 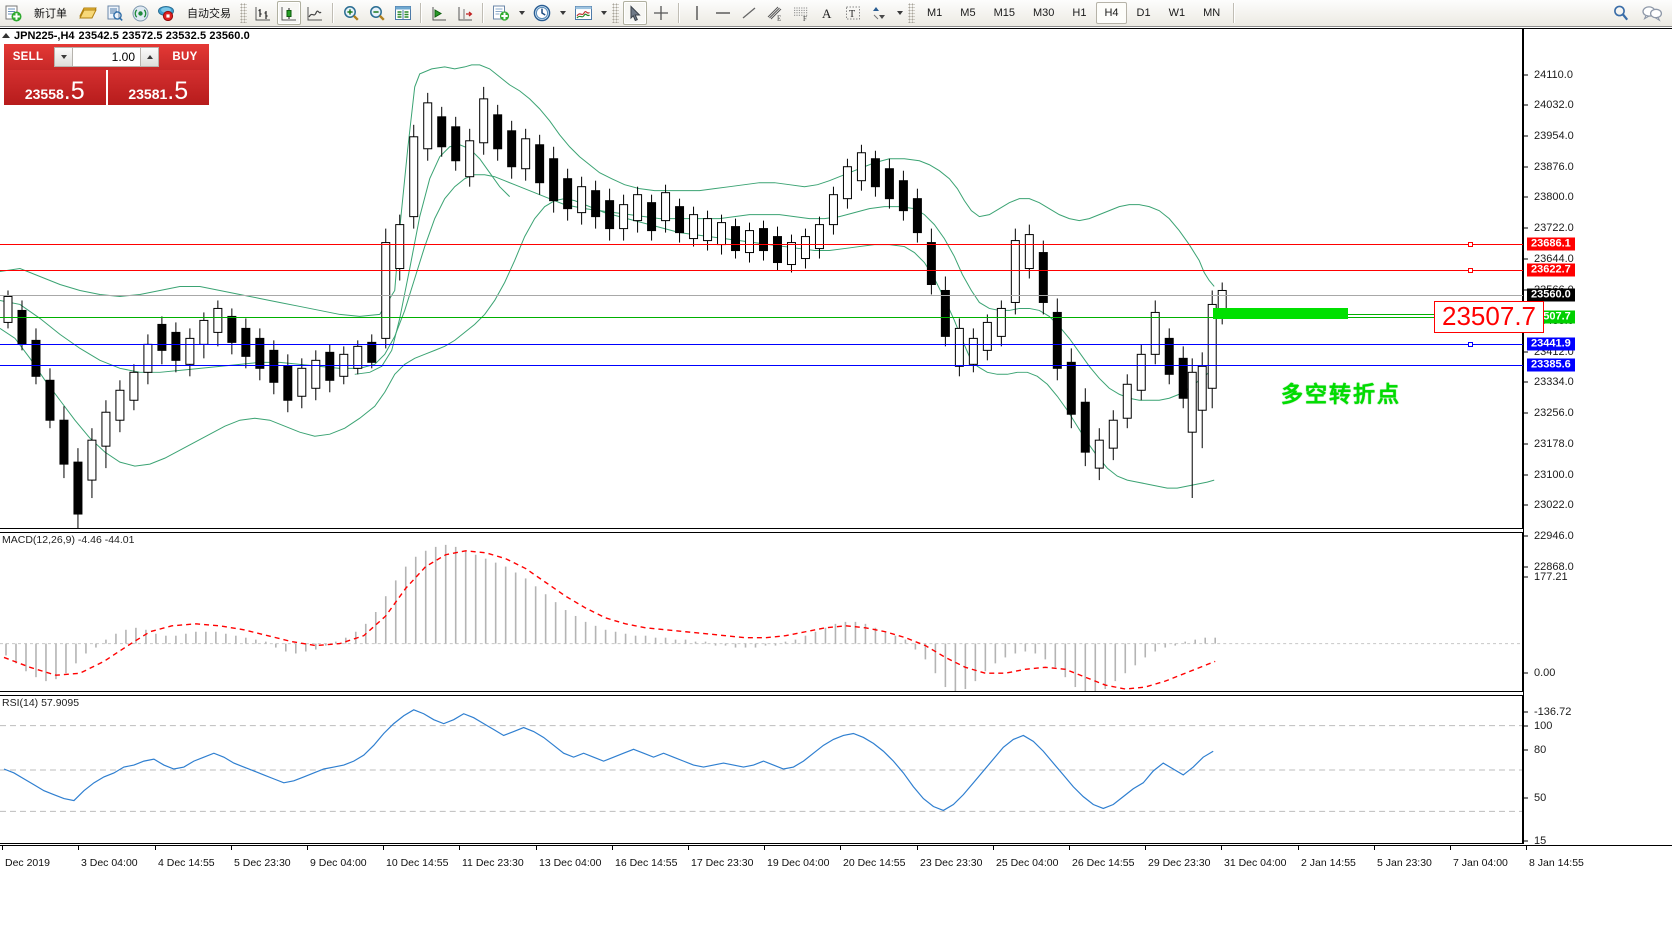 What do you see at coordinates (109, 863) in the screenshot?
I see `time-tick-label: 3 Dec 04:00` at bounding box center [109, 863].